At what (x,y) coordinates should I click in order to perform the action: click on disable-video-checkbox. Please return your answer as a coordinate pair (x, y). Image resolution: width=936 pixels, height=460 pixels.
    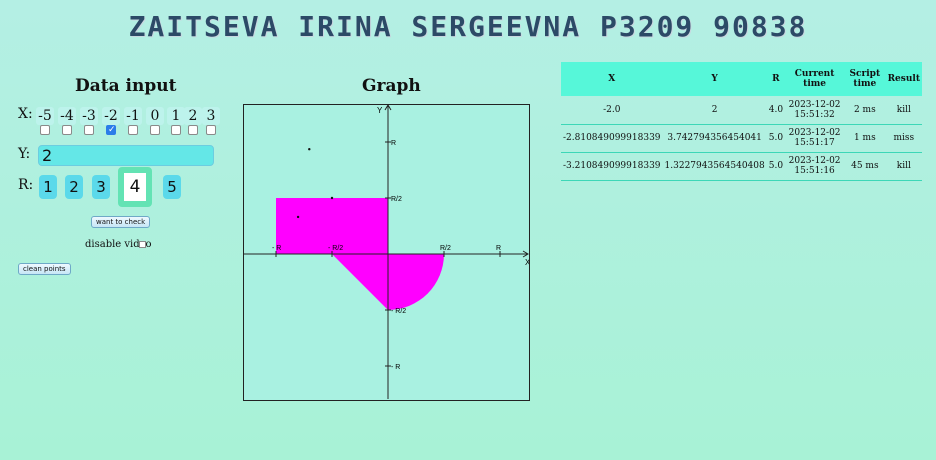
    Looking at the image, I should click on (142, 244).